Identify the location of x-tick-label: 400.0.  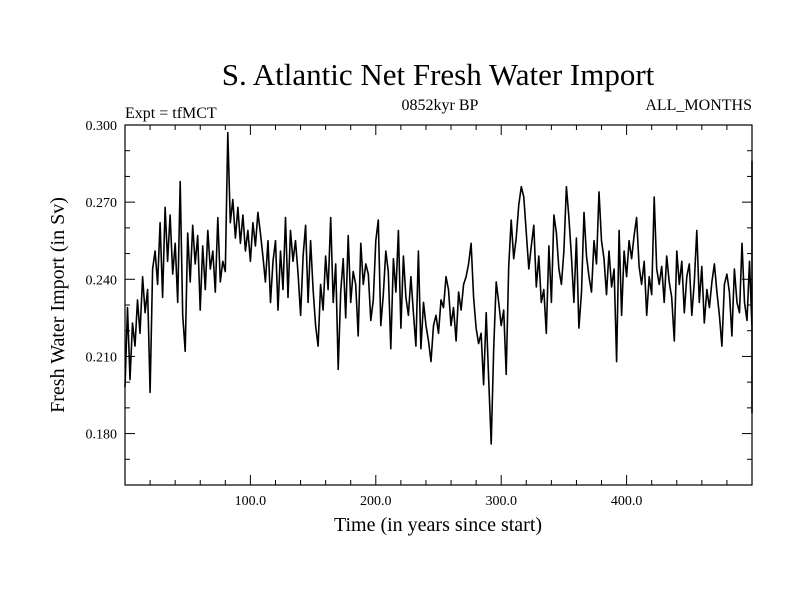
(627, 501).